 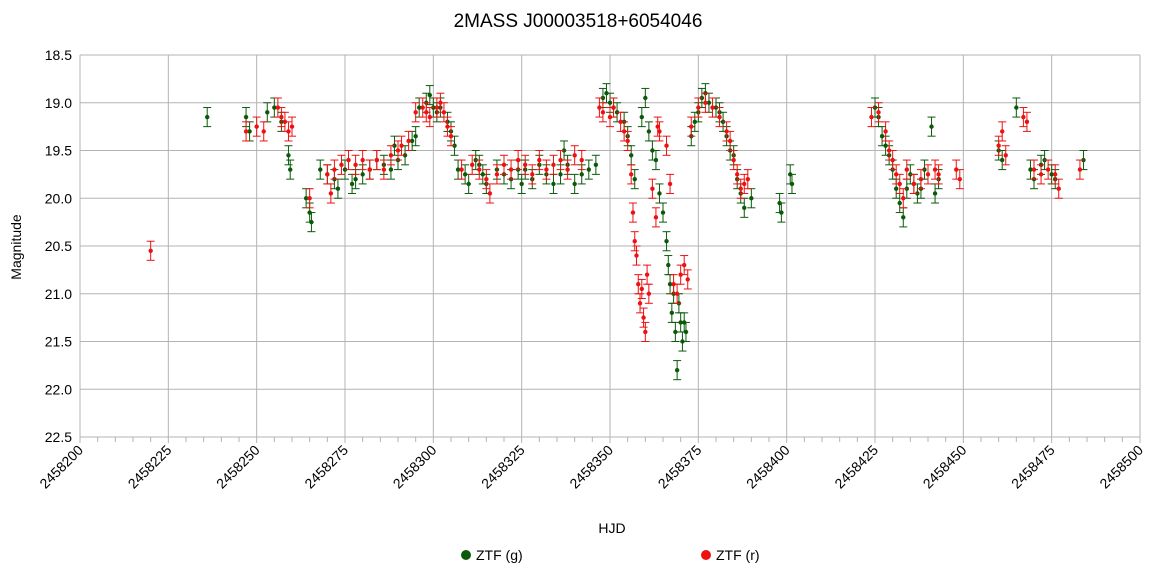 What do you see at coordinates (58, 342) in the screenshot?
I see `y-tick-label: 21.5` at bounding box center [58, 342].